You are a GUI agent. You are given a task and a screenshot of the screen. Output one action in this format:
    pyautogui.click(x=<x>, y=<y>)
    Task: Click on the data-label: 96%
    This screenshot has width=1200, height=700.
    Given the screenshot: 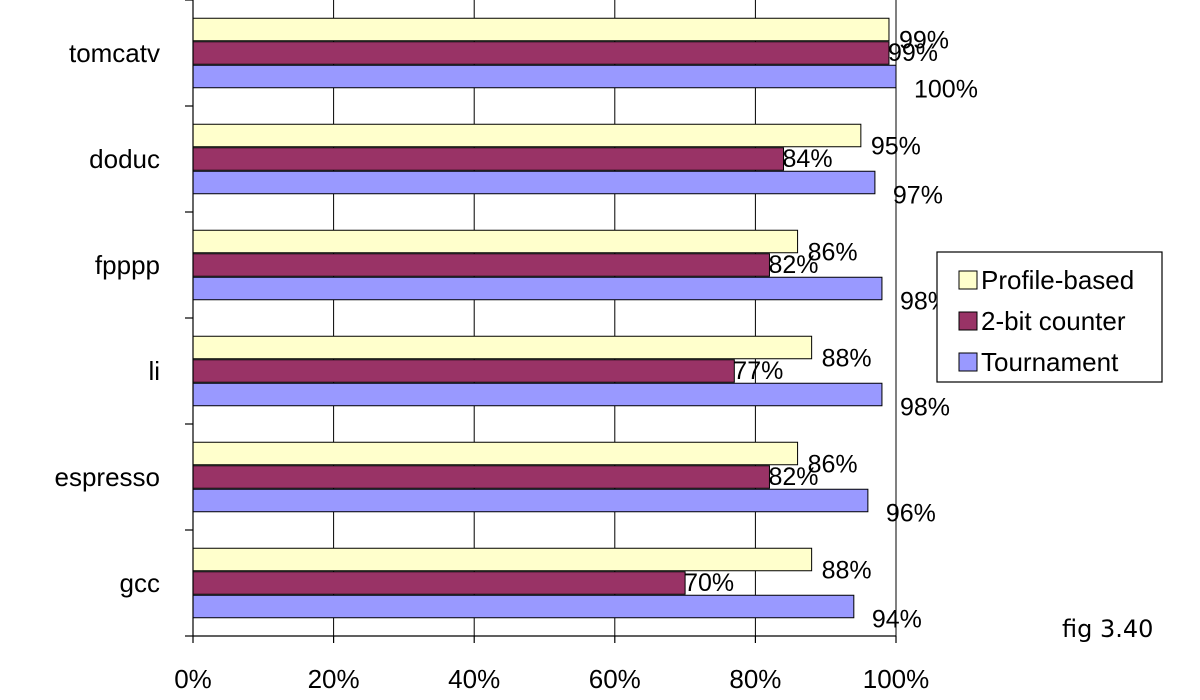 What is the action you would take?
    pyautogui.click(x=911, y=514)
    